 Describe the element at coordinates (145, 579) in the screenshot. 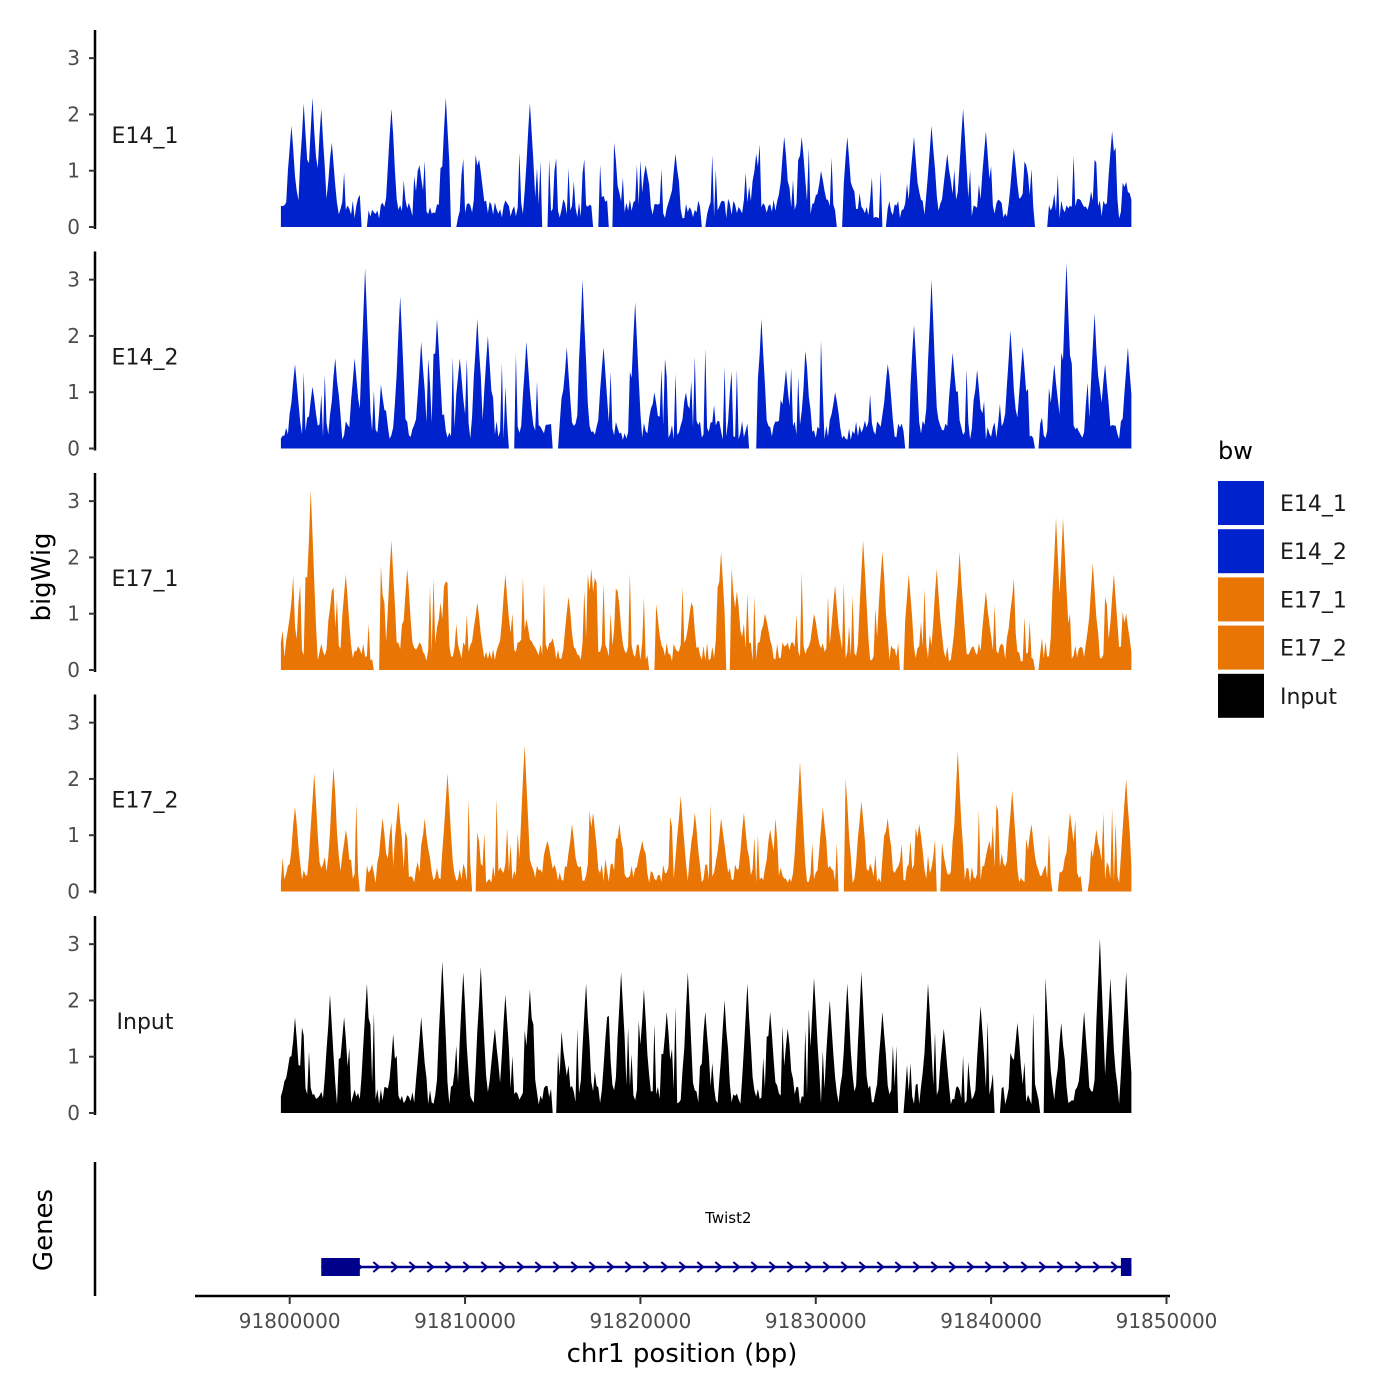

I see `track-label: E17_1` at that location.